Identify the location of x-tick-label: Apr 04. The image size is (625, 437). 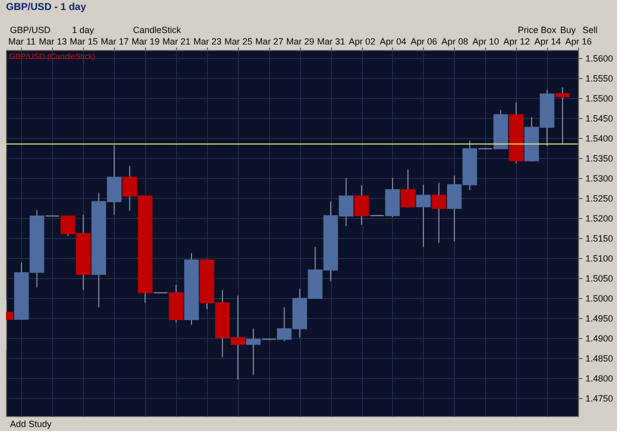
(393, 41).